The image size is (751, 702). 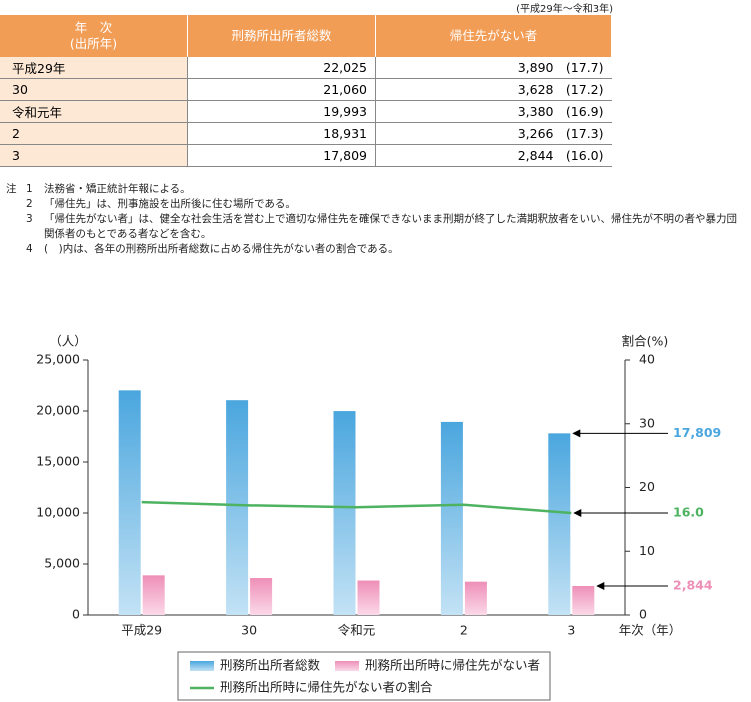 I want to click on total-cell: 21,060, so click(x=281, y=89).